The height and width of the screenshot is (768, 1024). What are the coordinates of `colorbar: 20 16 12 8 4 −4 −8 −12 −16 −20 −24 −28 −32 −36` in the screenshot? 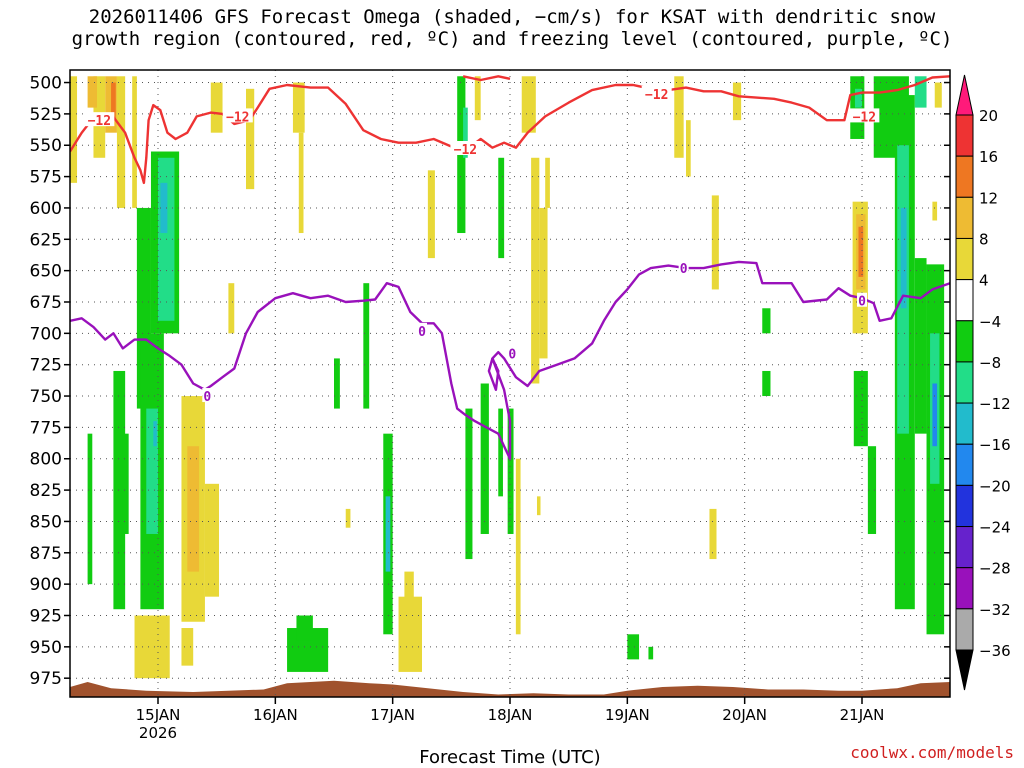 It's located at (983, 382).